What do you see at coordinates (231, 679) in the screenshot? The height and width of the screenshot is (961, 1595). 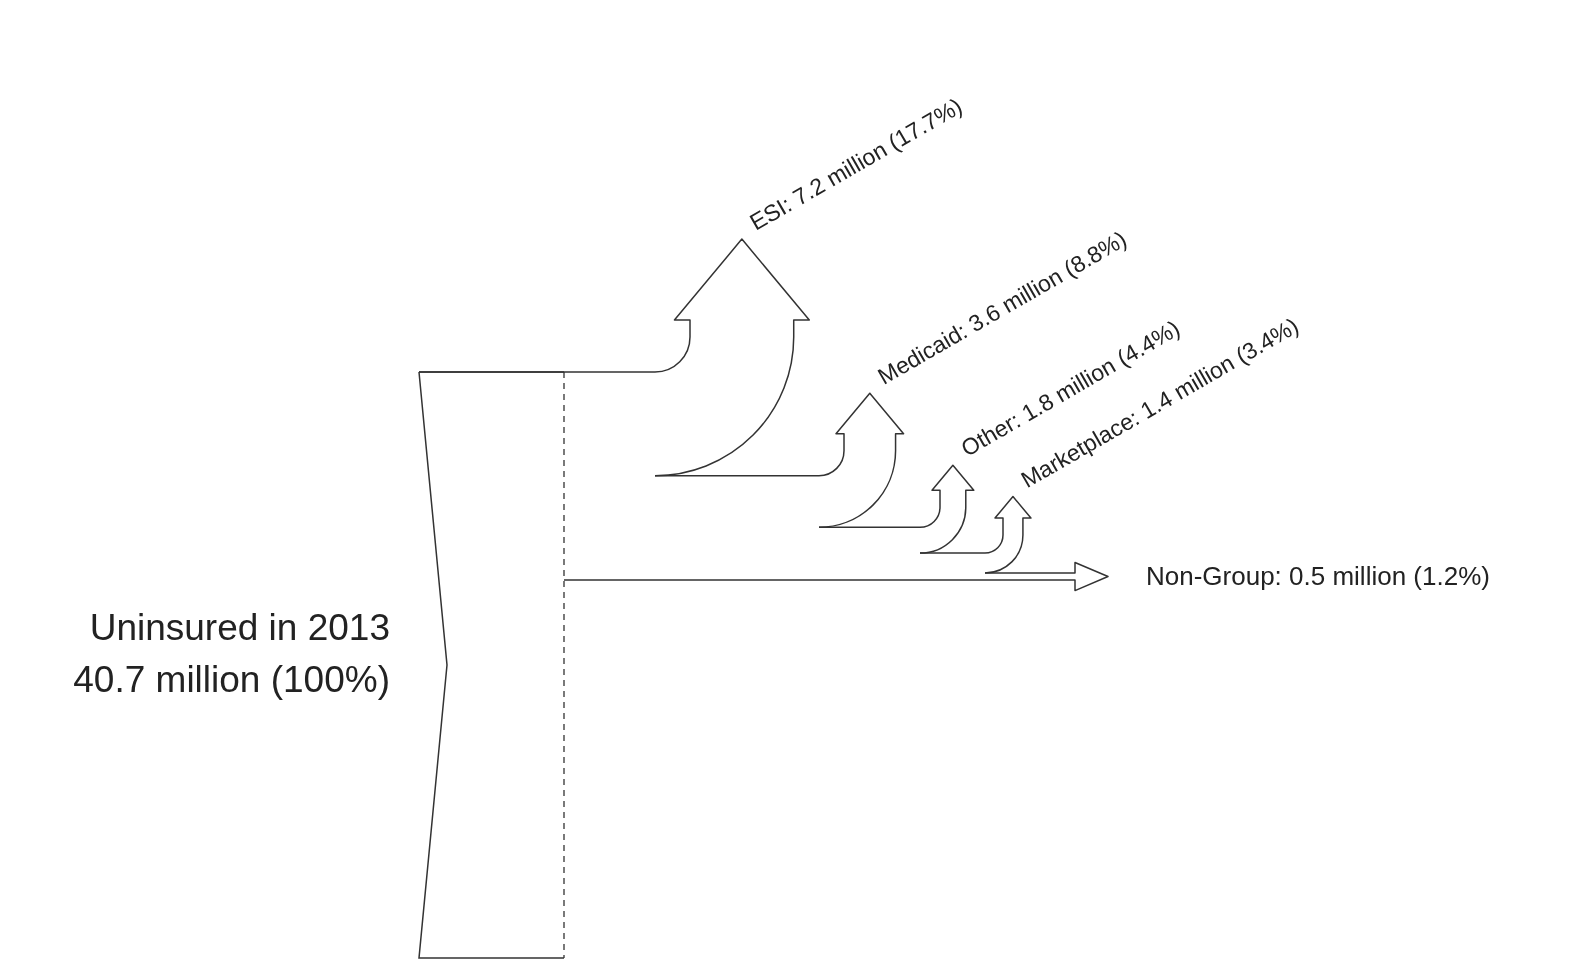 I see `text: 40.7 million (100%)` at bounding box center [231, 679].